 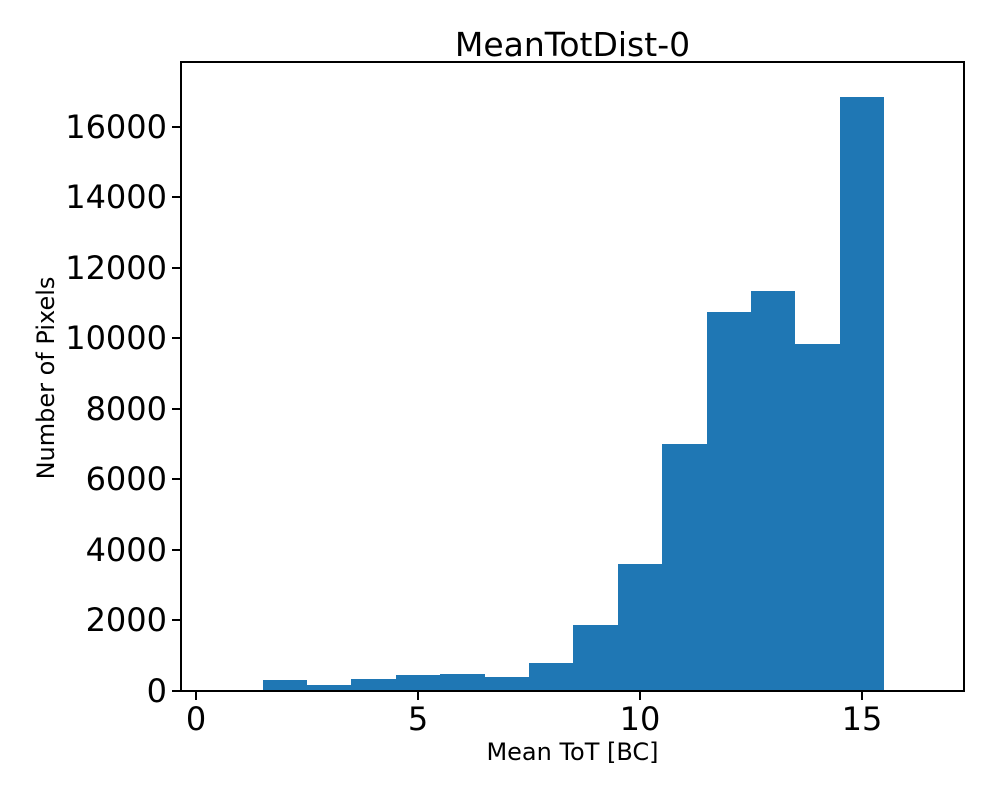 I want to click on x-axis-tick-label: 15, so click(x=862, y=719).